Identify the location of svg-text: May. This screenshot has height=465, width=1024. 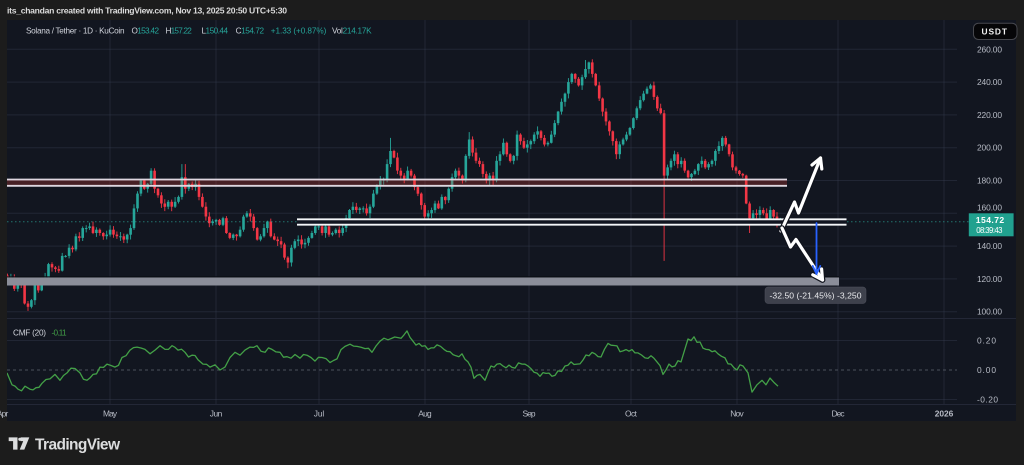
(110, 413).